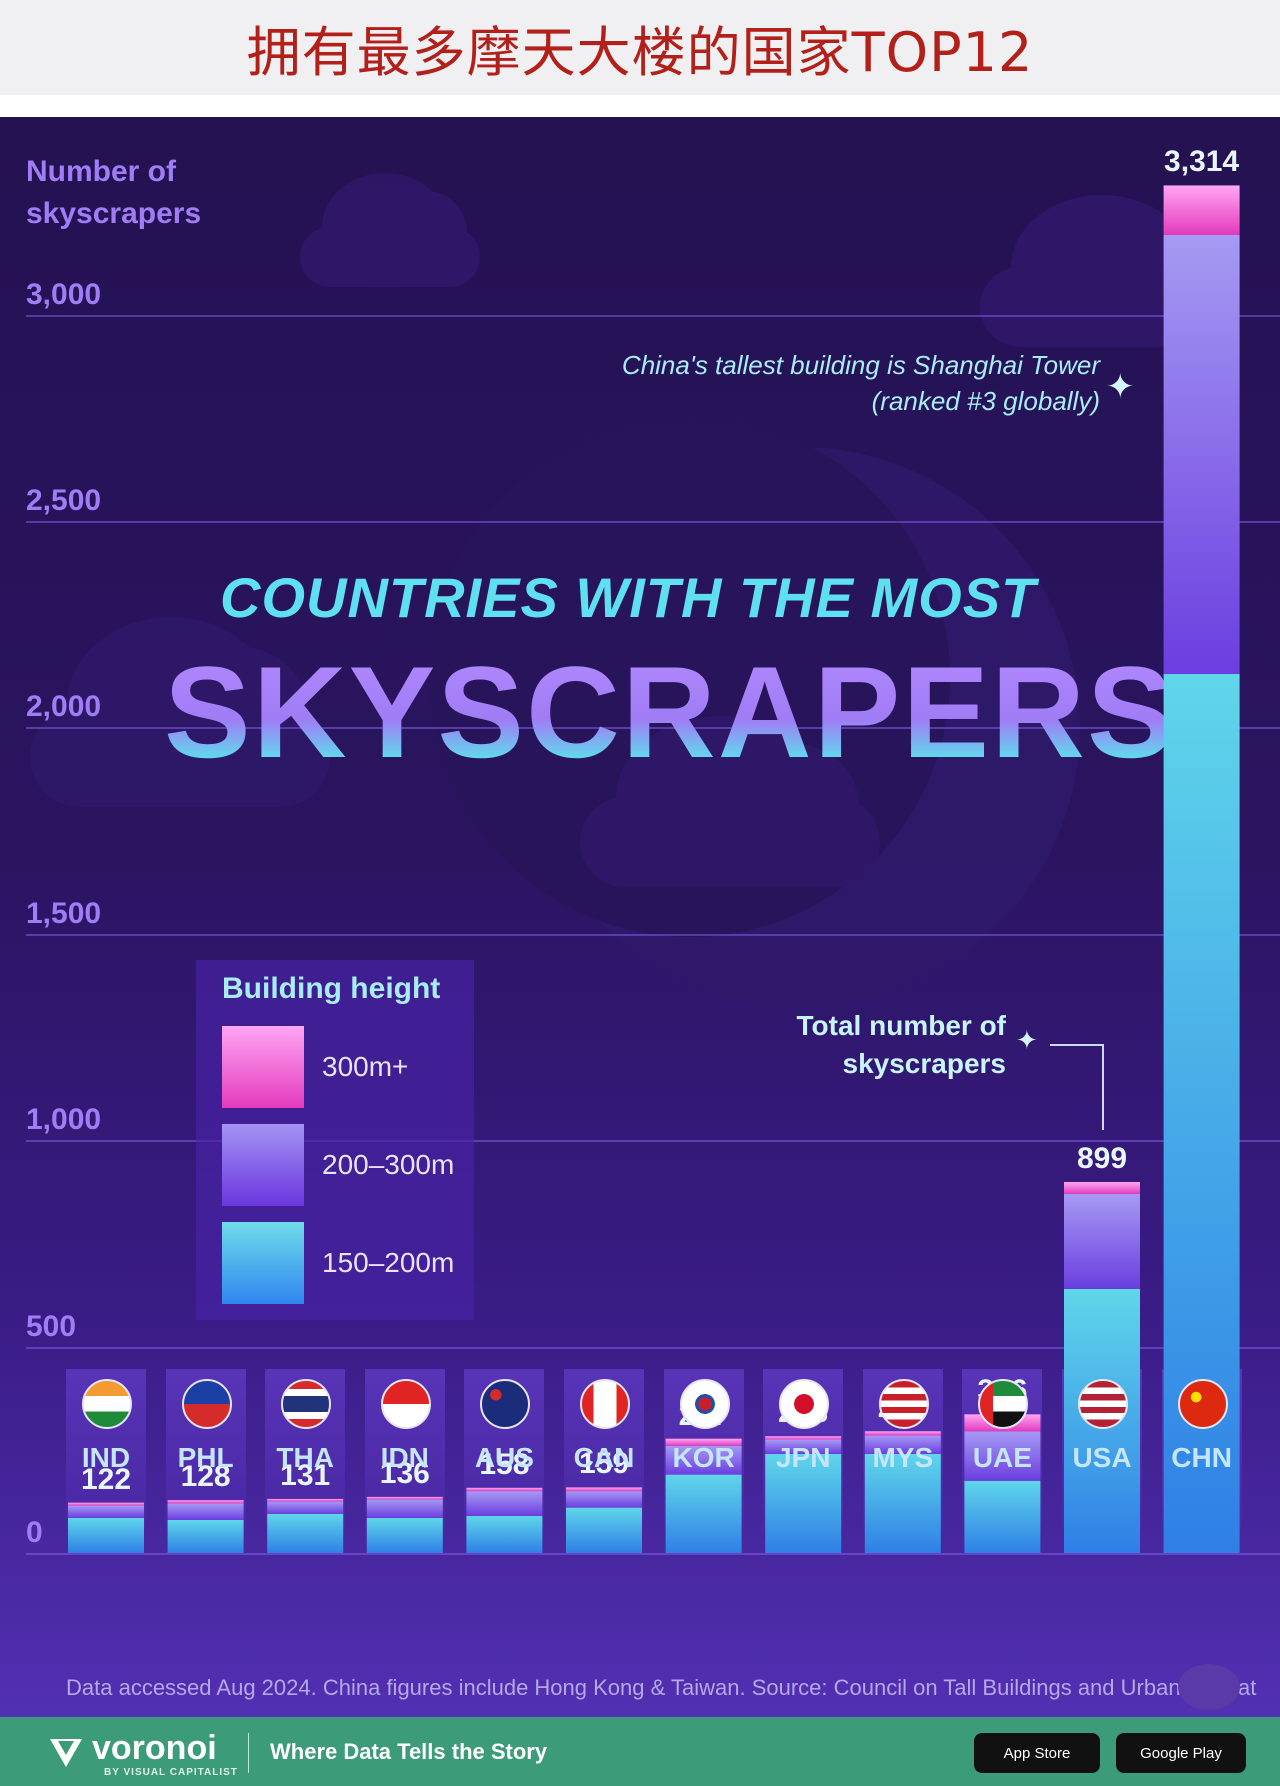  Describe the element at coordinates (365, 1066) in the screenshot. I see `legend-label: 300m+` at that location.